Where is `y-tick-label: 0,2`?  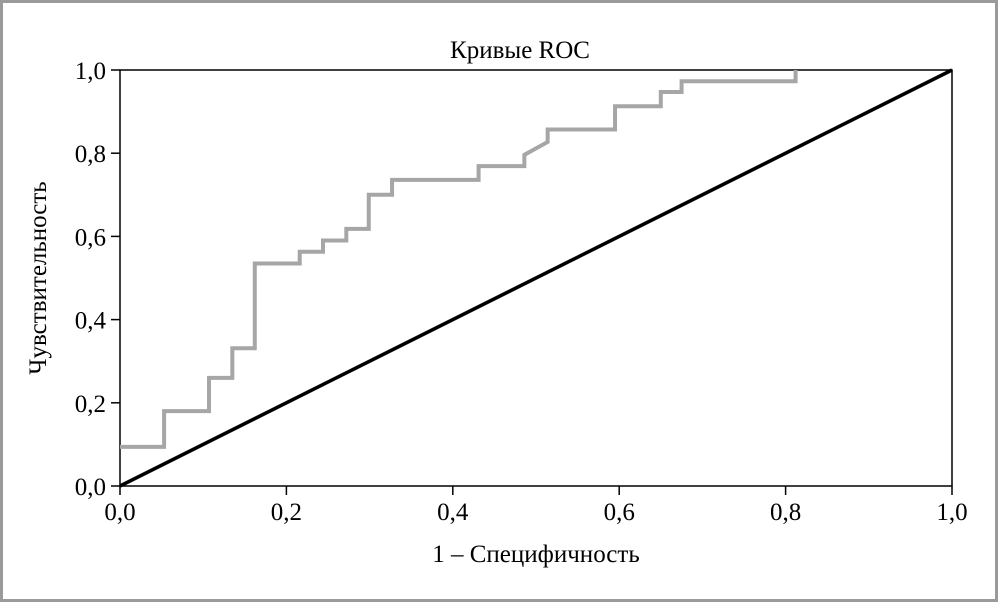
y-tick-label: 0,2 is located at coordinates (90, 404).